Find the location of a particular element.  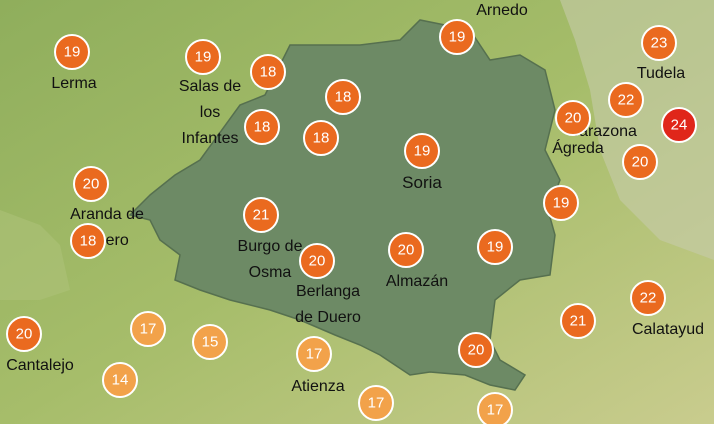

temperature-label: 23 is located at coordinates (659, 43).